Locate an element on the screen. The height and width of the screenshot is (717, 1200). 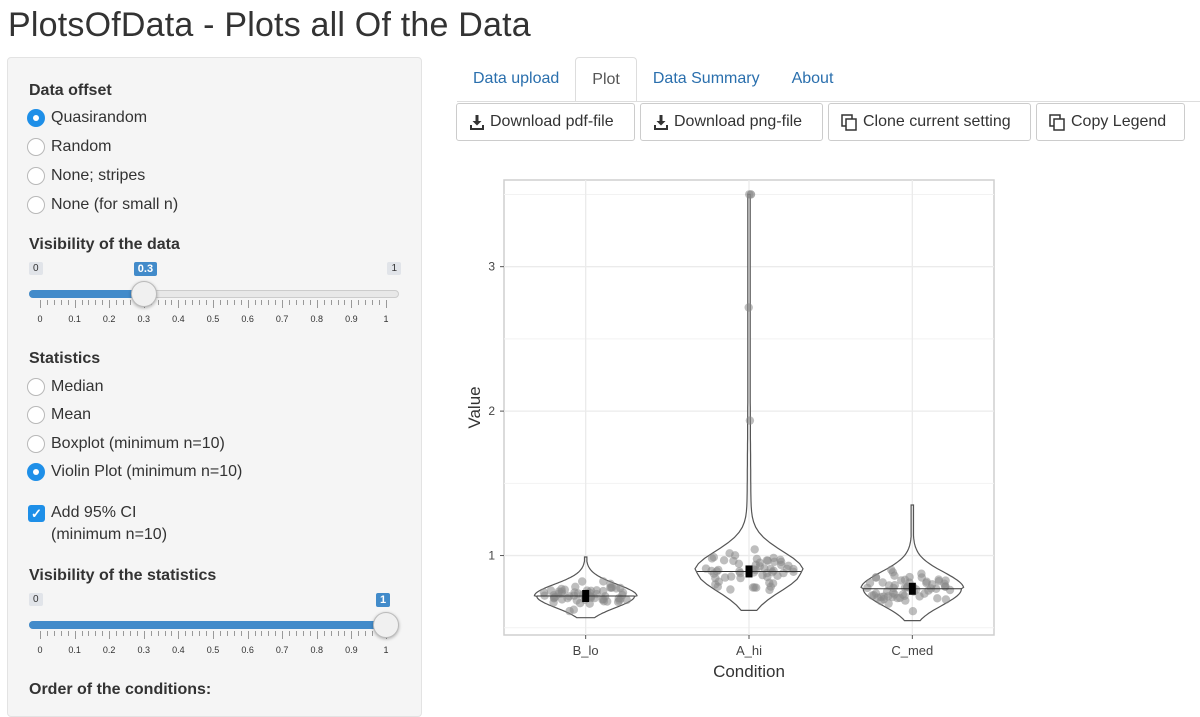
visibility-data-slider: 0 1 0.3 0 0.1 0.2 0.3 0.4 0.5 0.6 0.7 0.8 0.9 1 is located at coordinates (215, 297).